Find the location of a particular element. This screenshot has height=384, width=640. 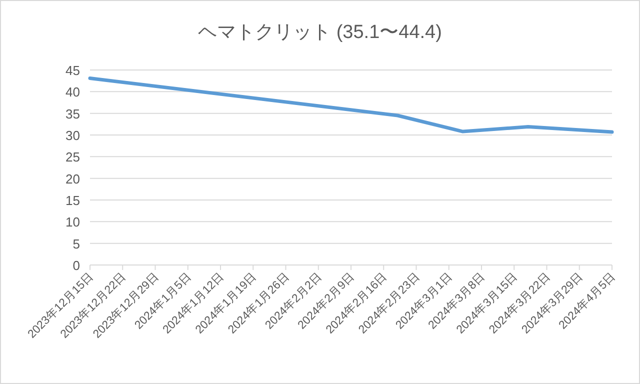

y-tick-label: 20 is located at coordinates (73, 178).